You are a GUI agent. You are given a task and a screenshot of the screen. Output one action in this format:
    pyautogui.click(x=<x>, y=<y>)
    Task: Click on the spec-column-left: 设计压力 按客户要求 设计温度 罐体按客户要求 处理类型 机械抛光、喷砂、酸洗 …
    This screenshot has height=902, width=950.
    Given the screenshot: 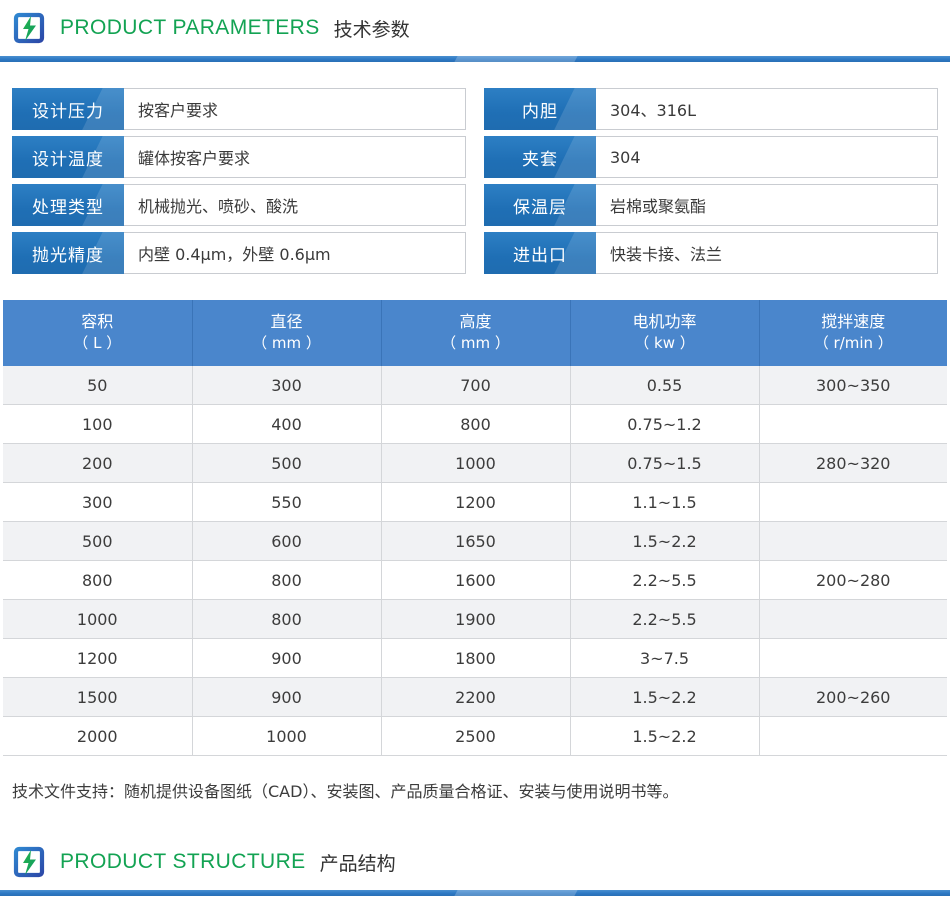 What is the action you would take?
    pyautogui.click(x=239, y=184)
    